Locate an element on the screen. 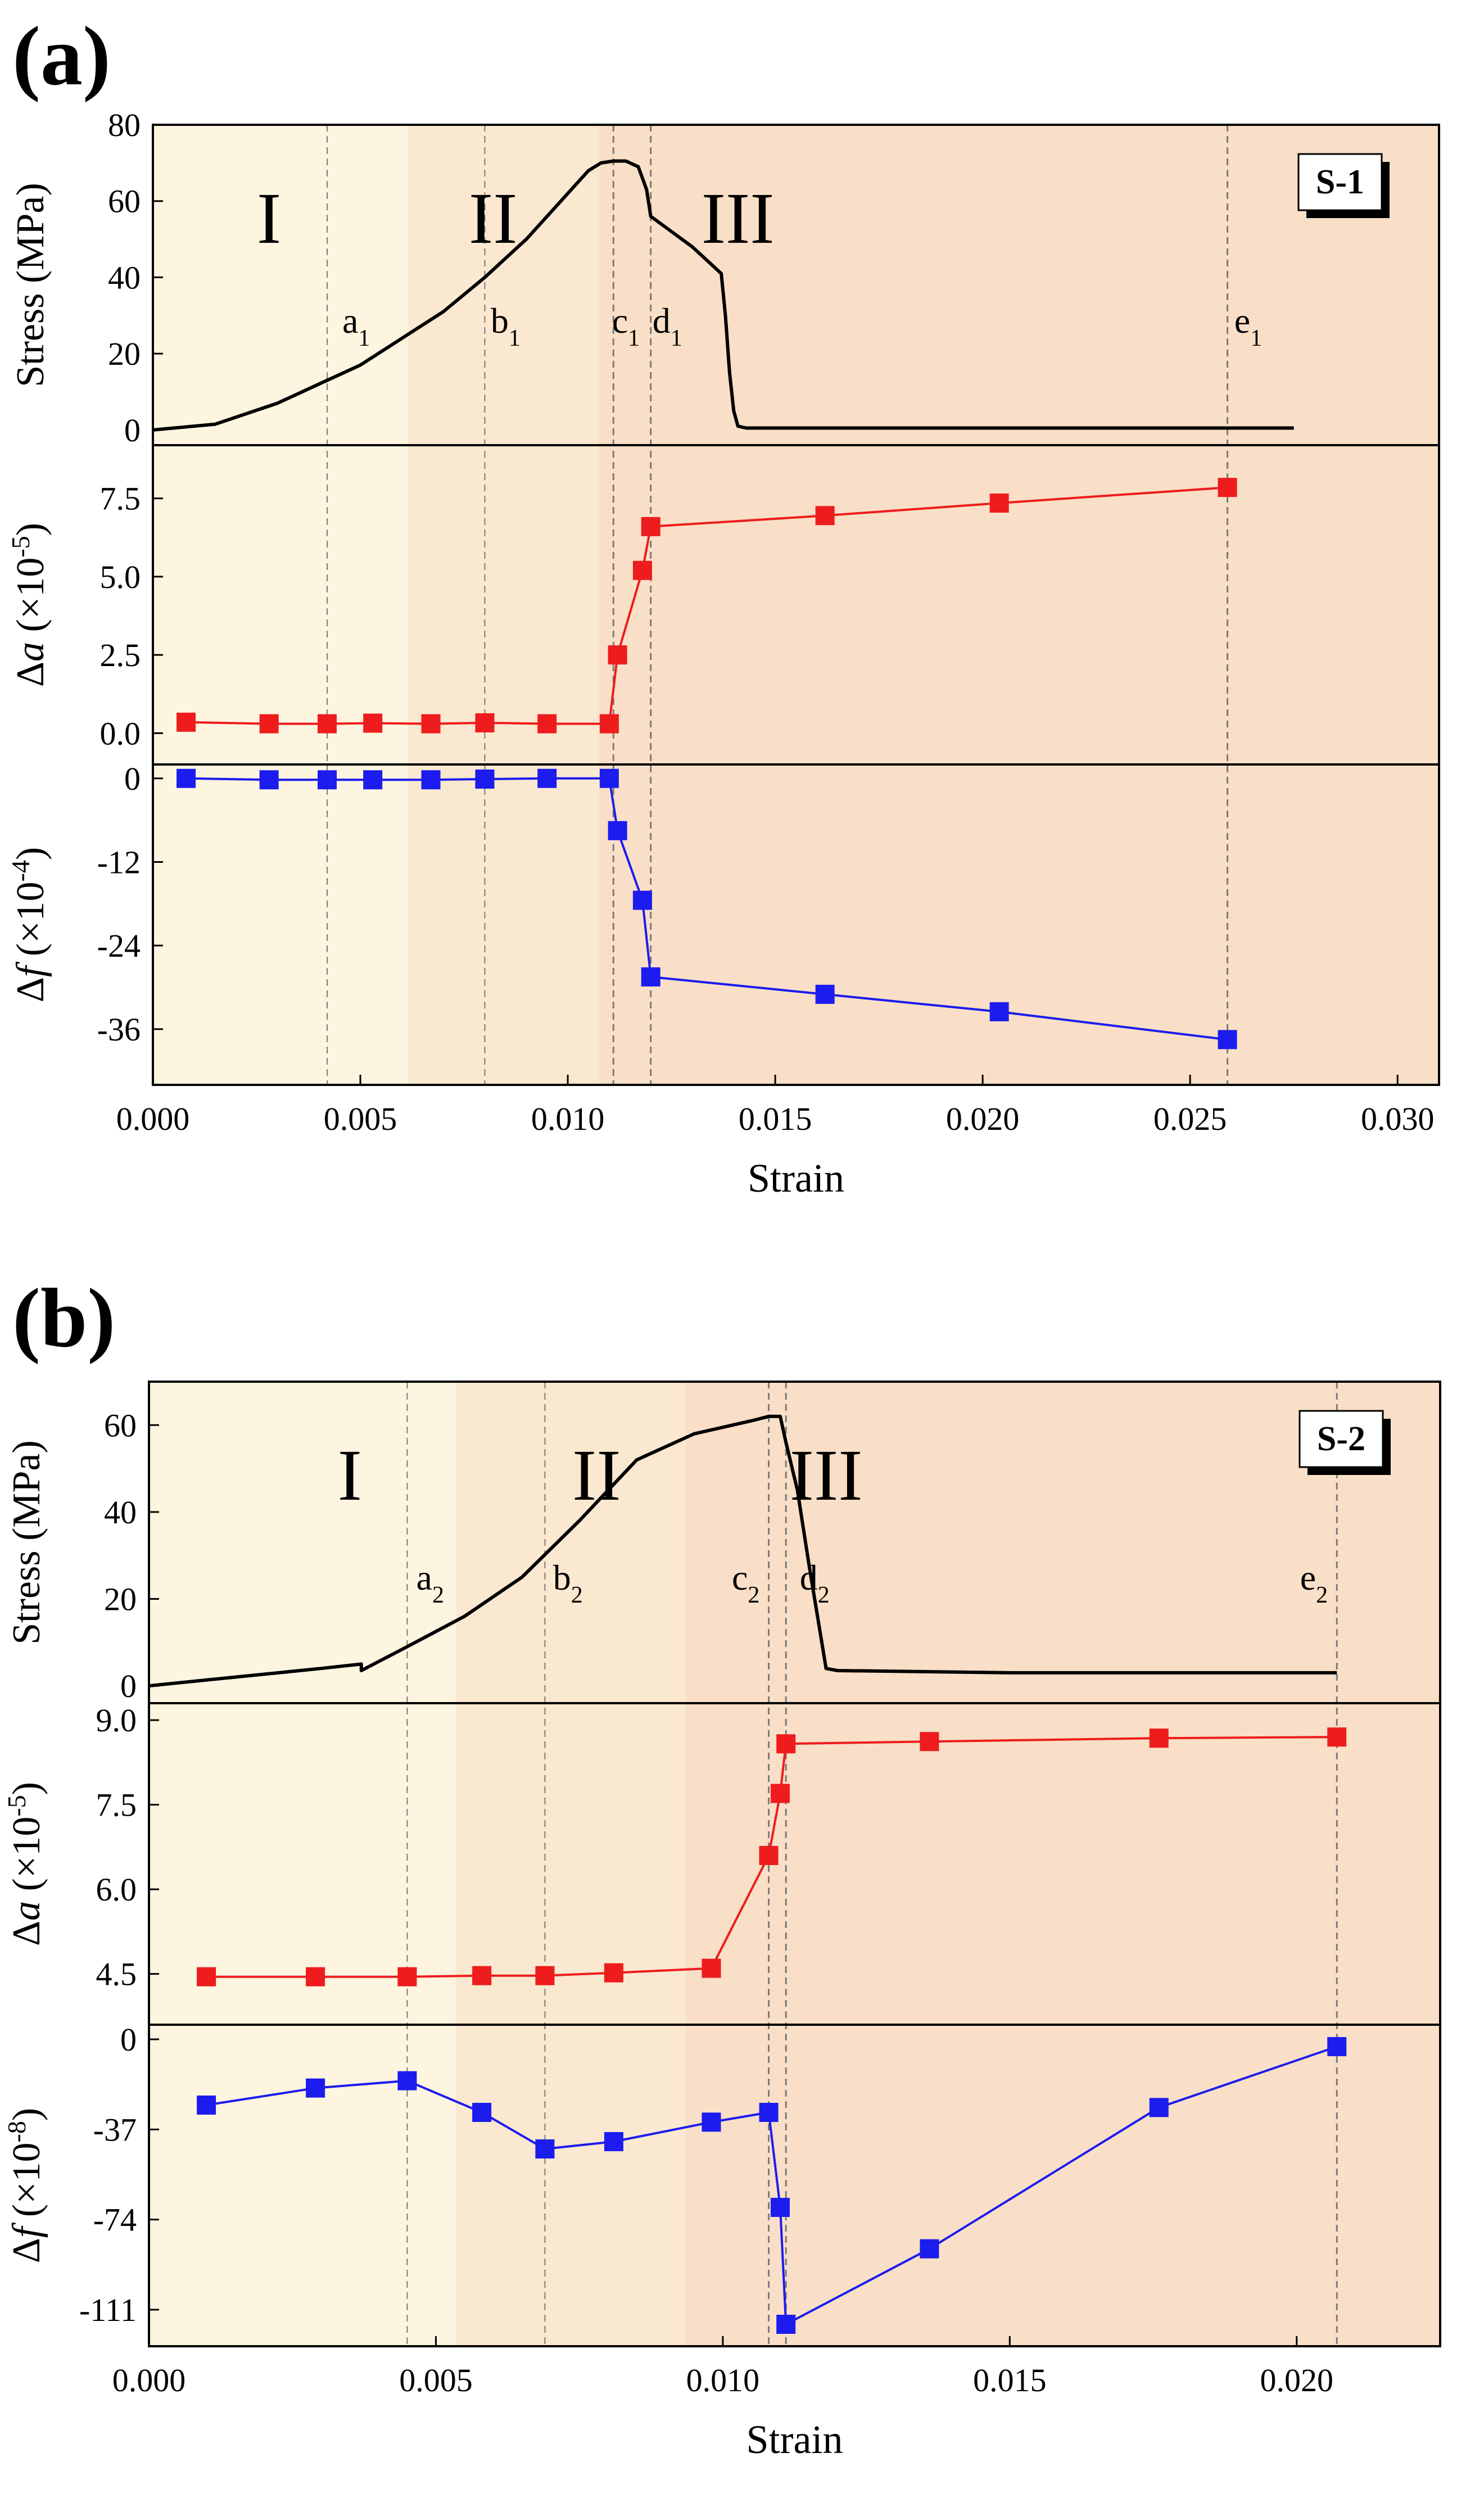 The height and width of the screenshot is (2498, 1484). stage-label-II: II is located at coordinates (596, 1476).